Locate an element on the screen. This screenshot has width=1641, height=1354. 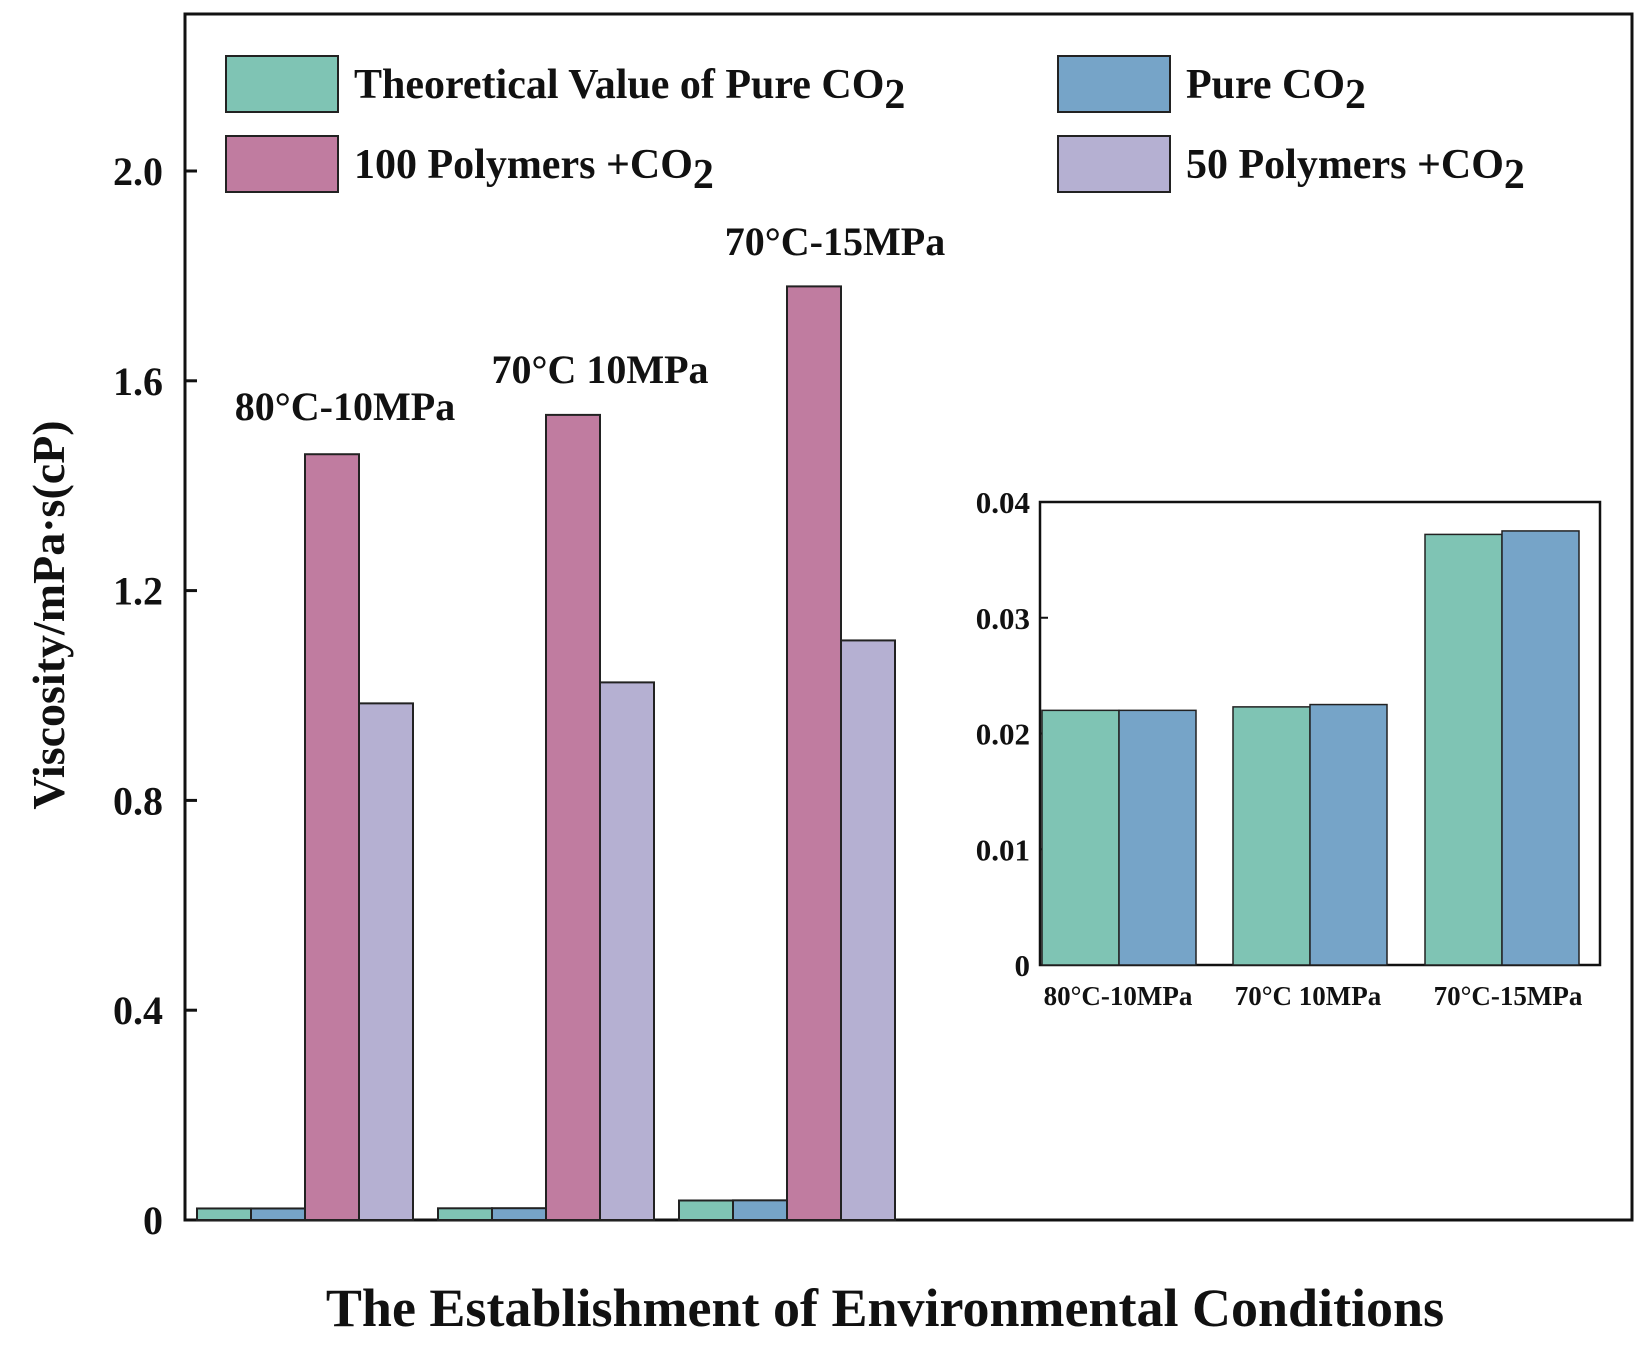
inset-y-tick-label: 0 is located at coordinates (1023, 965).